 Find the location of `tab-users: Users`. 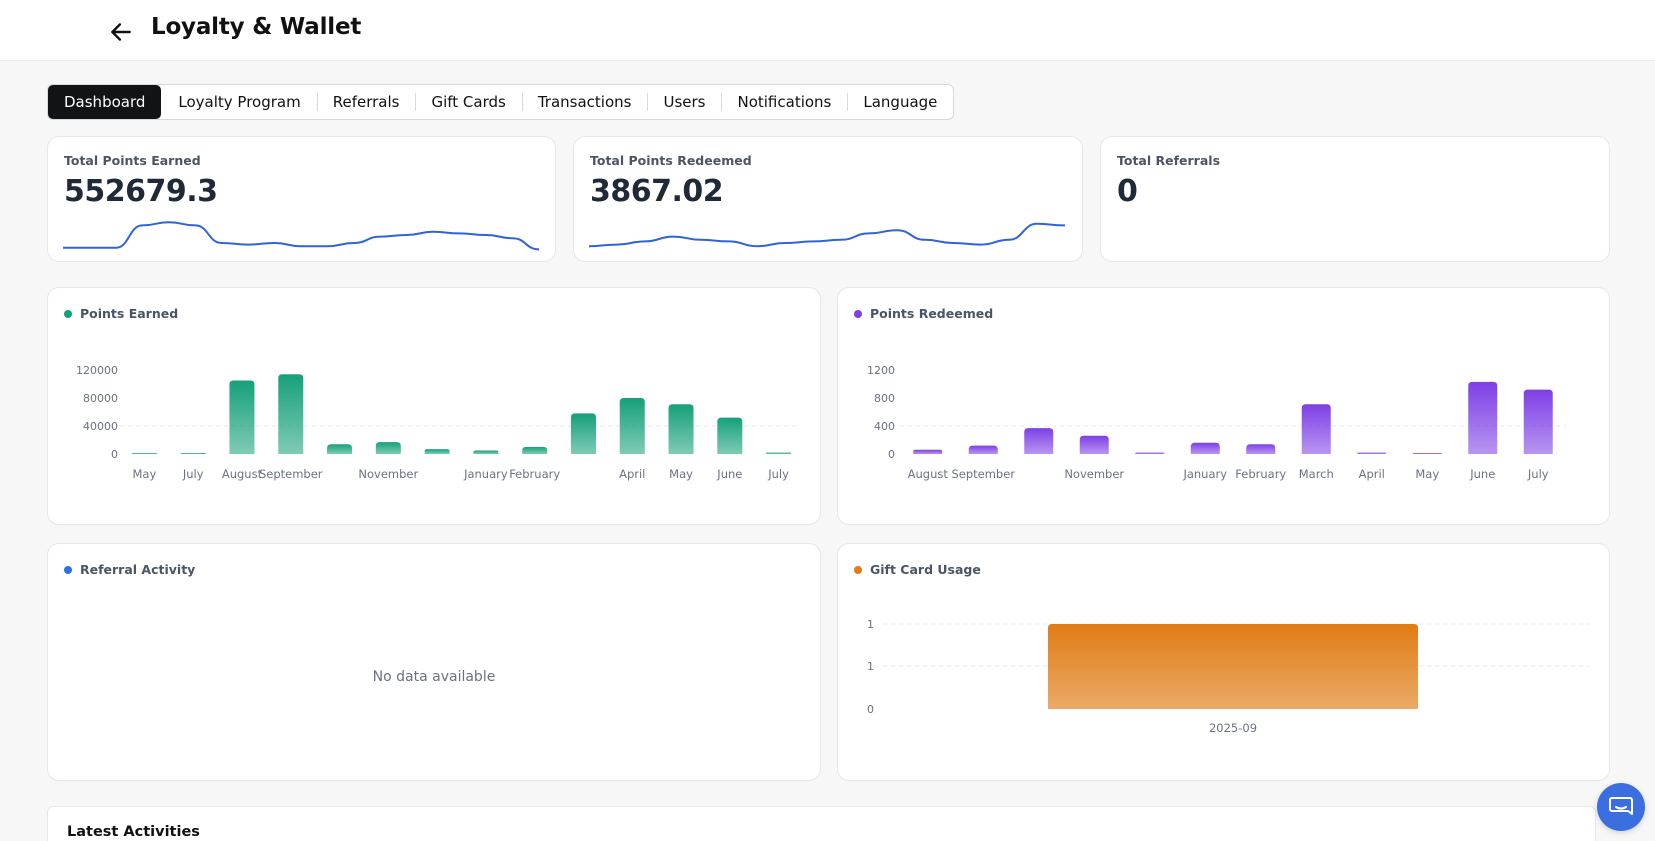

tab-users: Users is located at coordinates (684, 102).